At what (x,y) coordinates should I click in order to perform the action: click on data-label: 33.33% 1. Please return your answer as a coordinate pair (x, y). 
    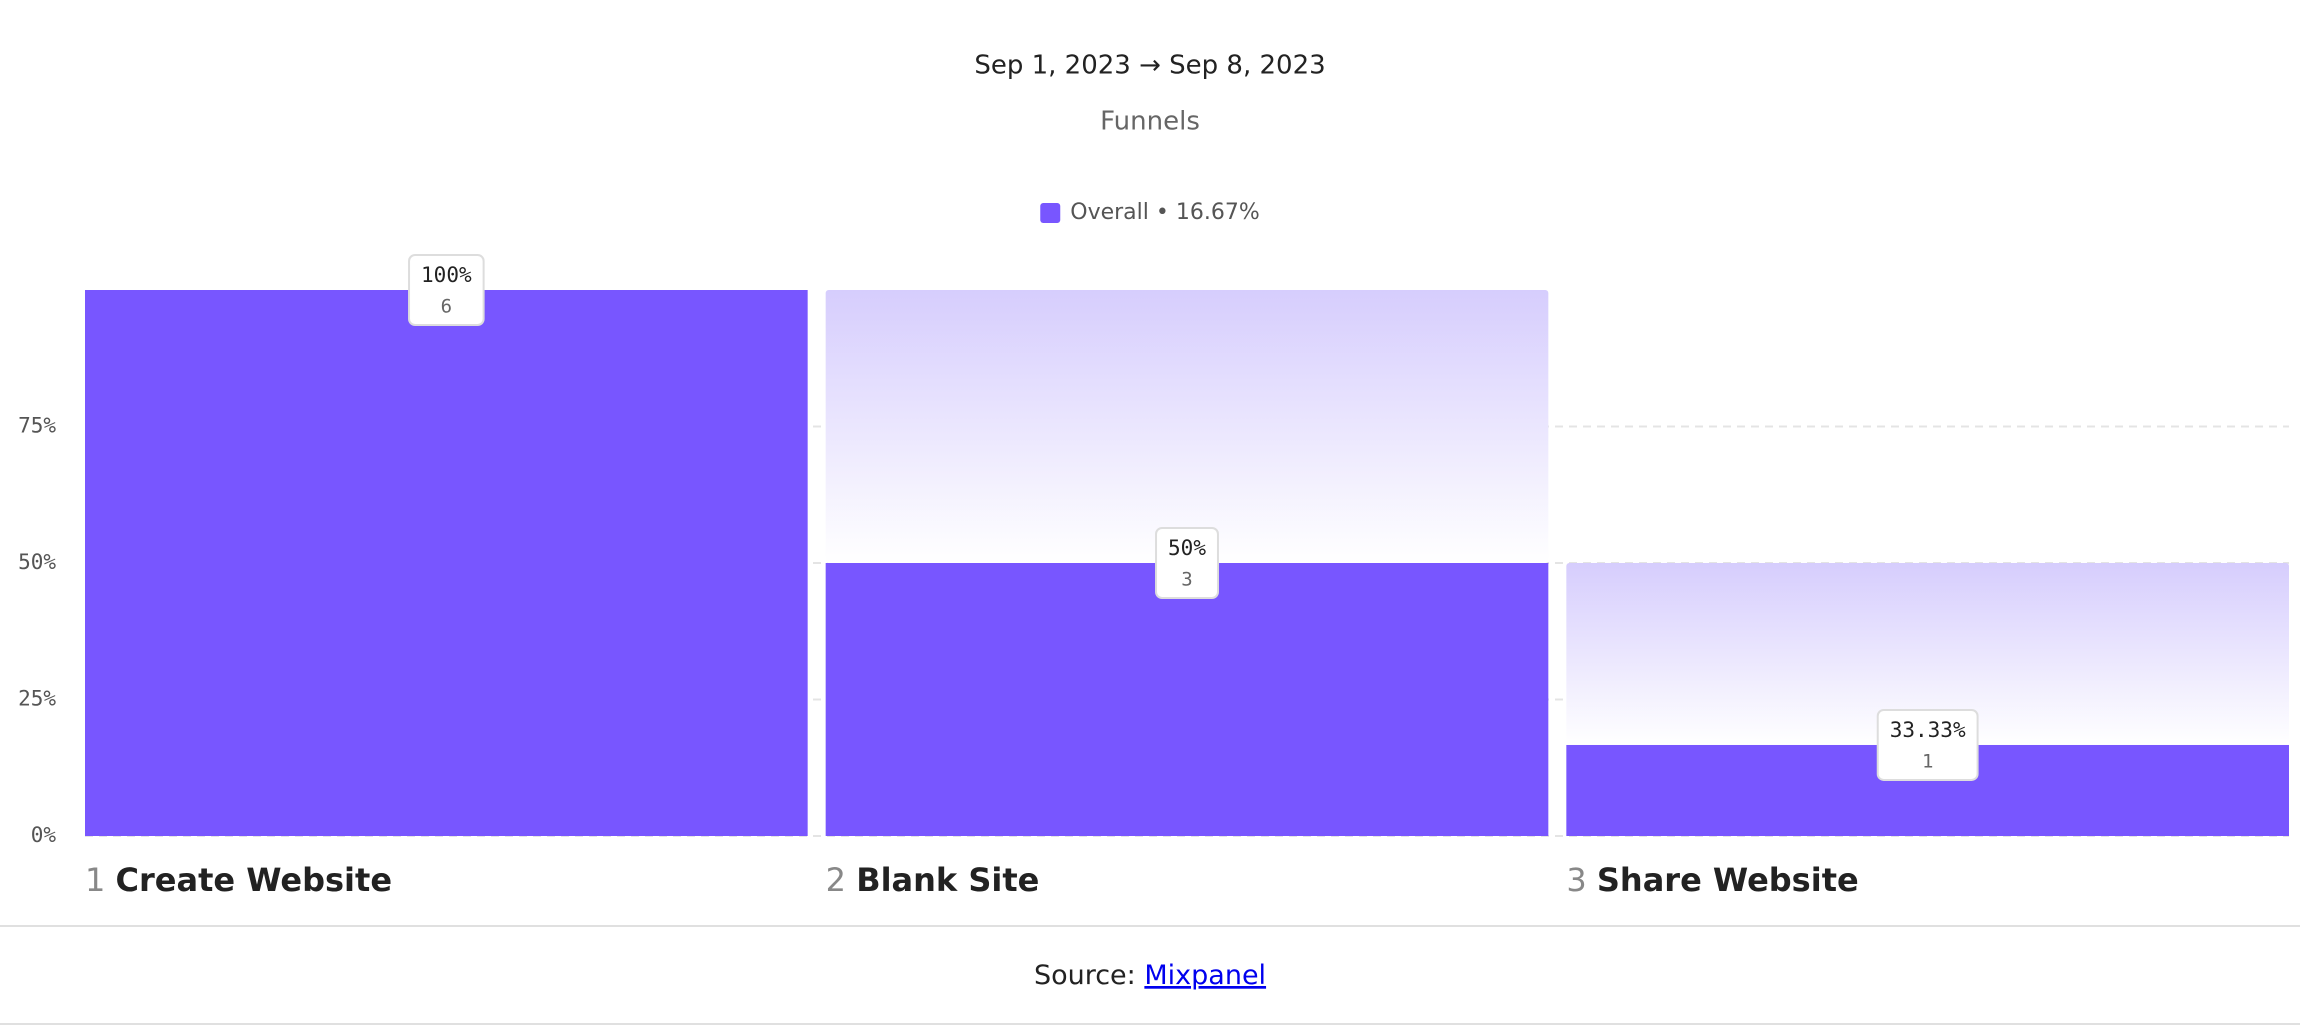
    Looking at the image, I should click on (1927, 744).